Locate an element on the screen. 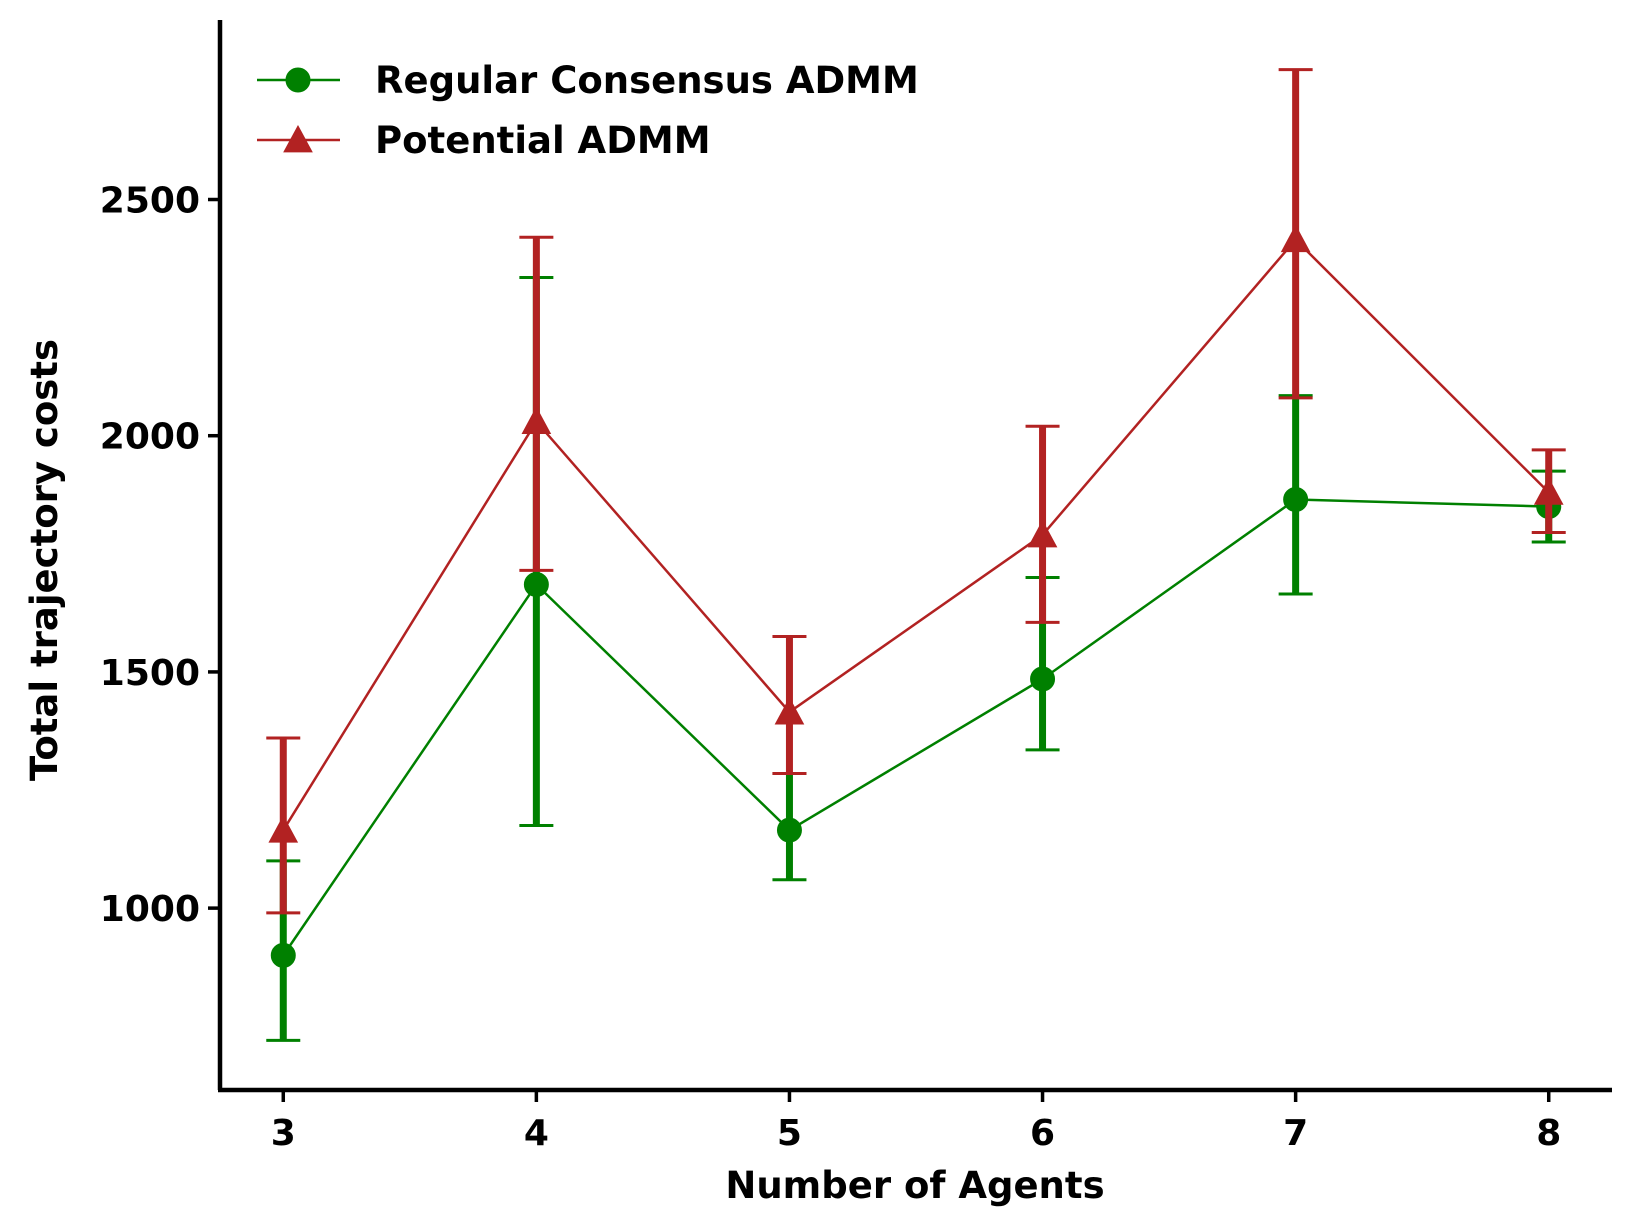  legend-item-2: Potential ADMM is located at coordinates (484, 140).